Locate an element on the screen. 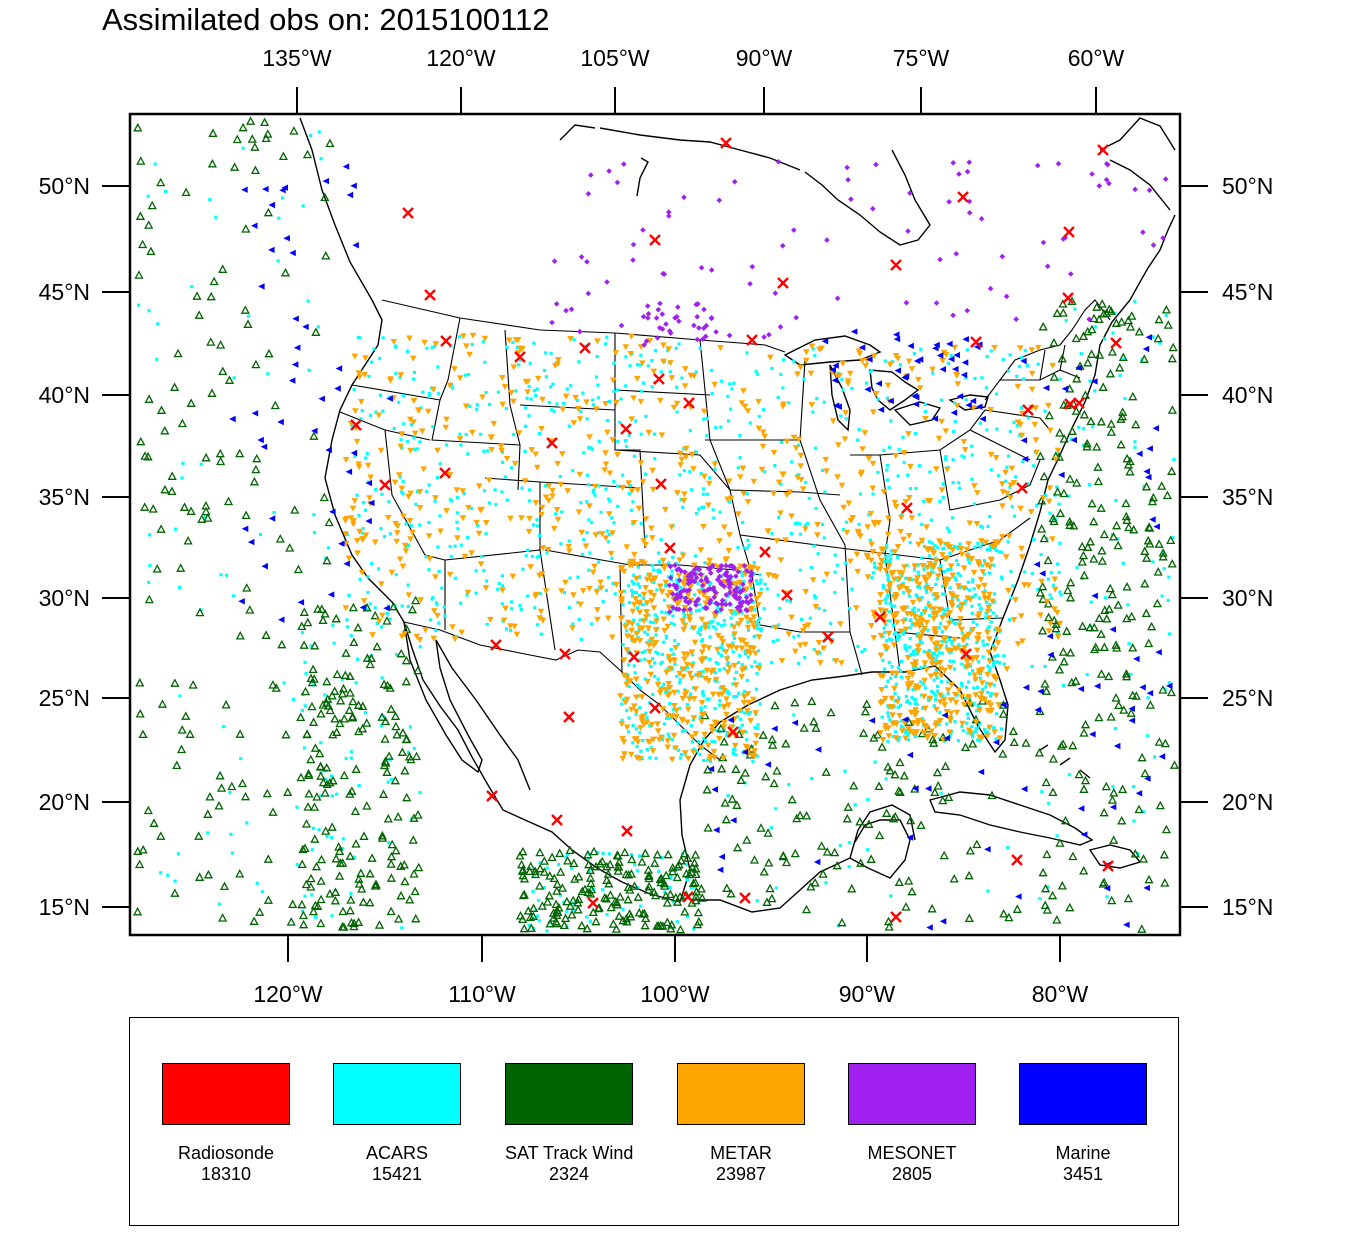 Image resolution: width=1350 pixels, height=1250 pixels. legend-item-marine: Marine 3451 is located at coordinates (1089, 1118).